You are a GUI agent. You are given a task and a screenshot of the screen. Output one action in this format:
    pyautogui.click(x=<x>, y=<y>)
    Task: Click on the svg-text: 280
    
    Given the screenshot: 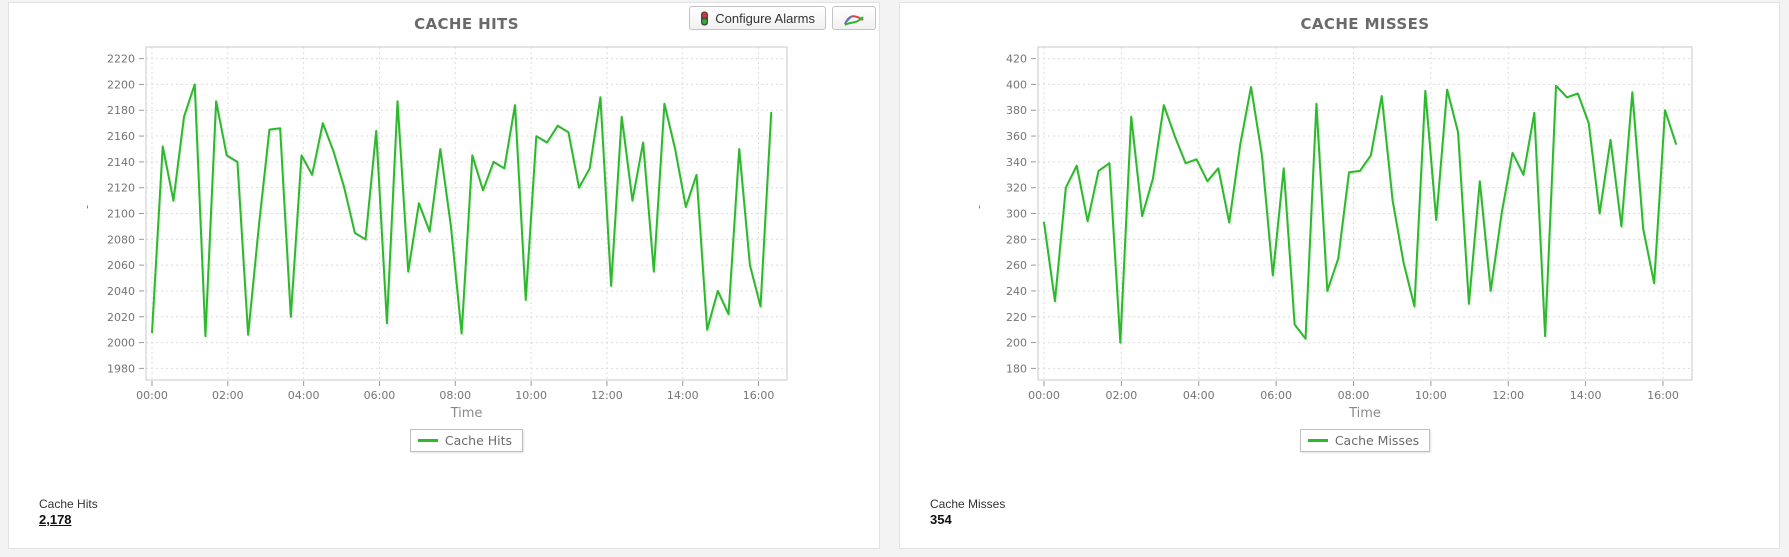 What is the action you would take?
    pyautogui.click(x=1016, y=239)
    